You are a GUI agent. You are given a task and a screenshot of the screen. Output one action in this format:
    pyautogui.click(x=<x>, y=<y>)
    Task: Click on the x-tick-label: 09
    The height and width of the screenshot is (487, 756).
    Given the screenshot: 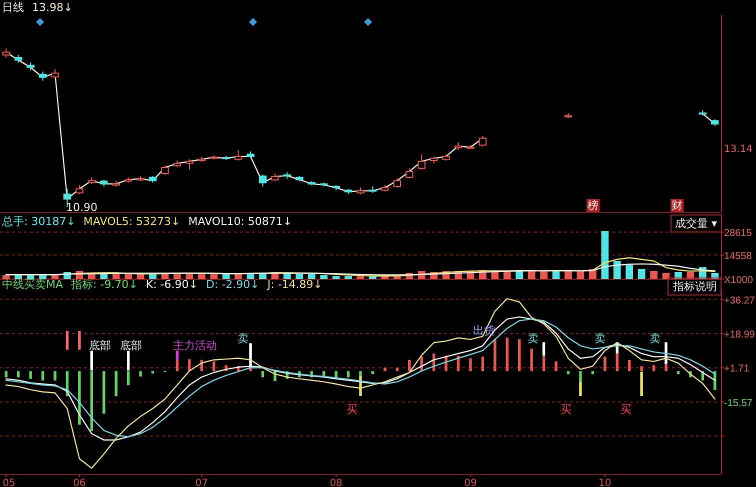 What is the action you would take?
    pyautogui.click(x=470, y=482)
    